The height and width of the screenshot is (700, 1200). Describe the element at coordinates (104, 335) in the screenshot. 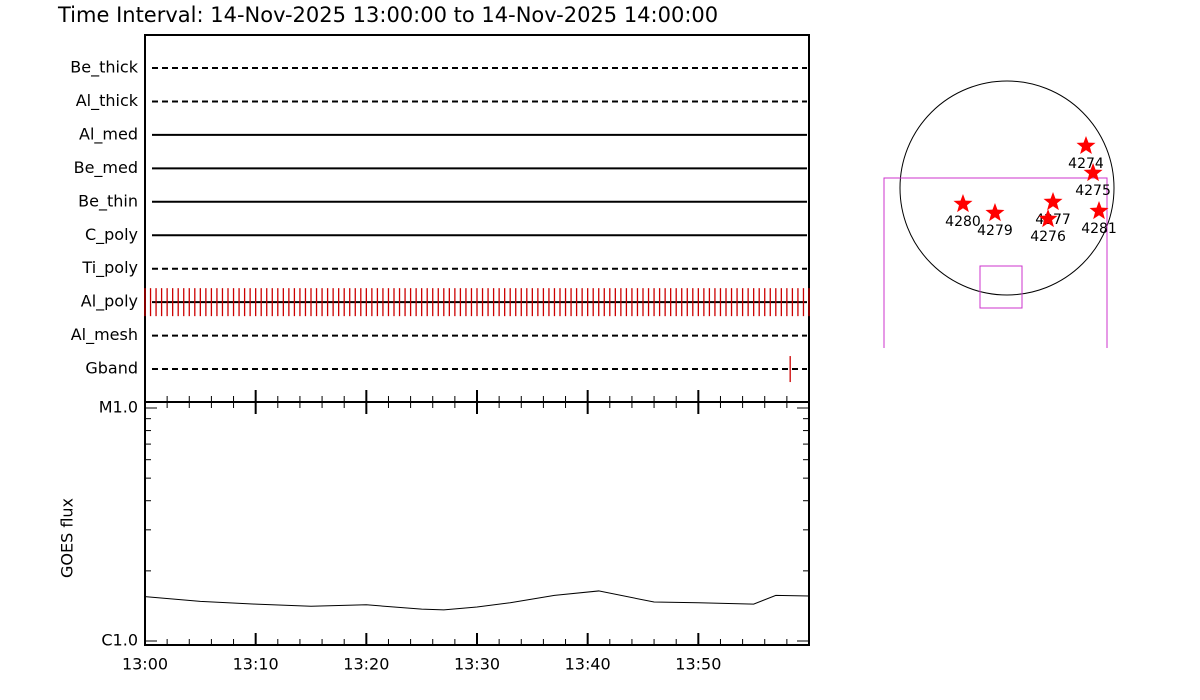

I see `row-label: Al_mesh` at that location.